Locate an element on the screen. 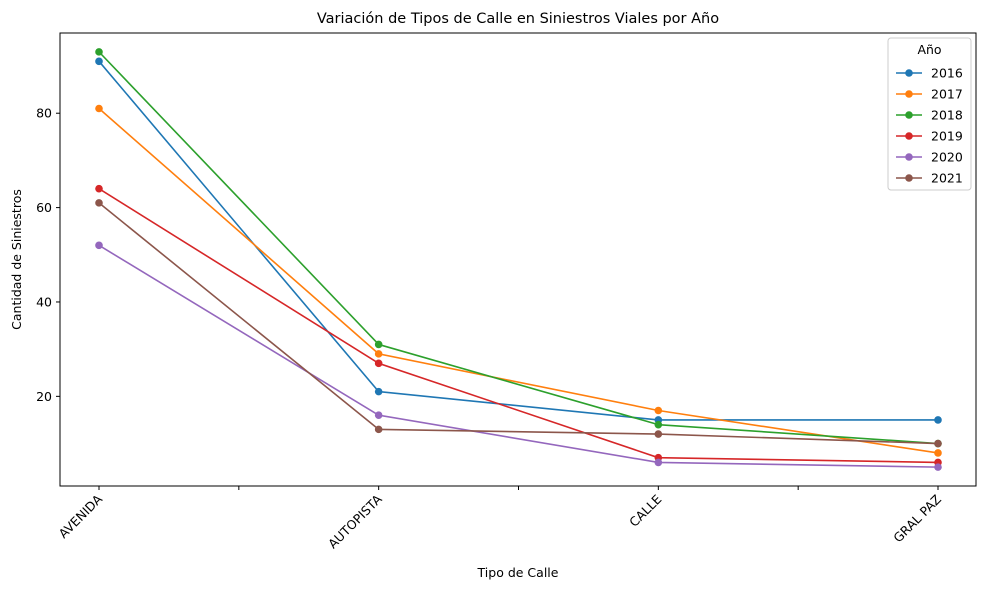 The height and width of the screenshot is (590, 989). y-tick-label: 20 is located at coordinates (44, 396).